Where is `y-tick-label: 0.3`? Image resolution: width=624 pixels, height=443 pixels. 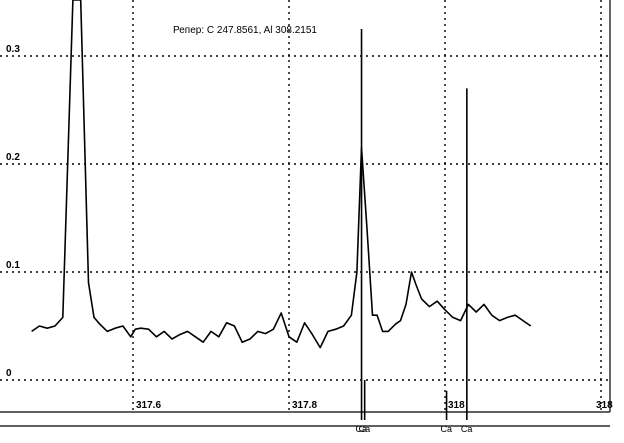 y-tick-label: 0.3 is located at coordinates (13, 49).